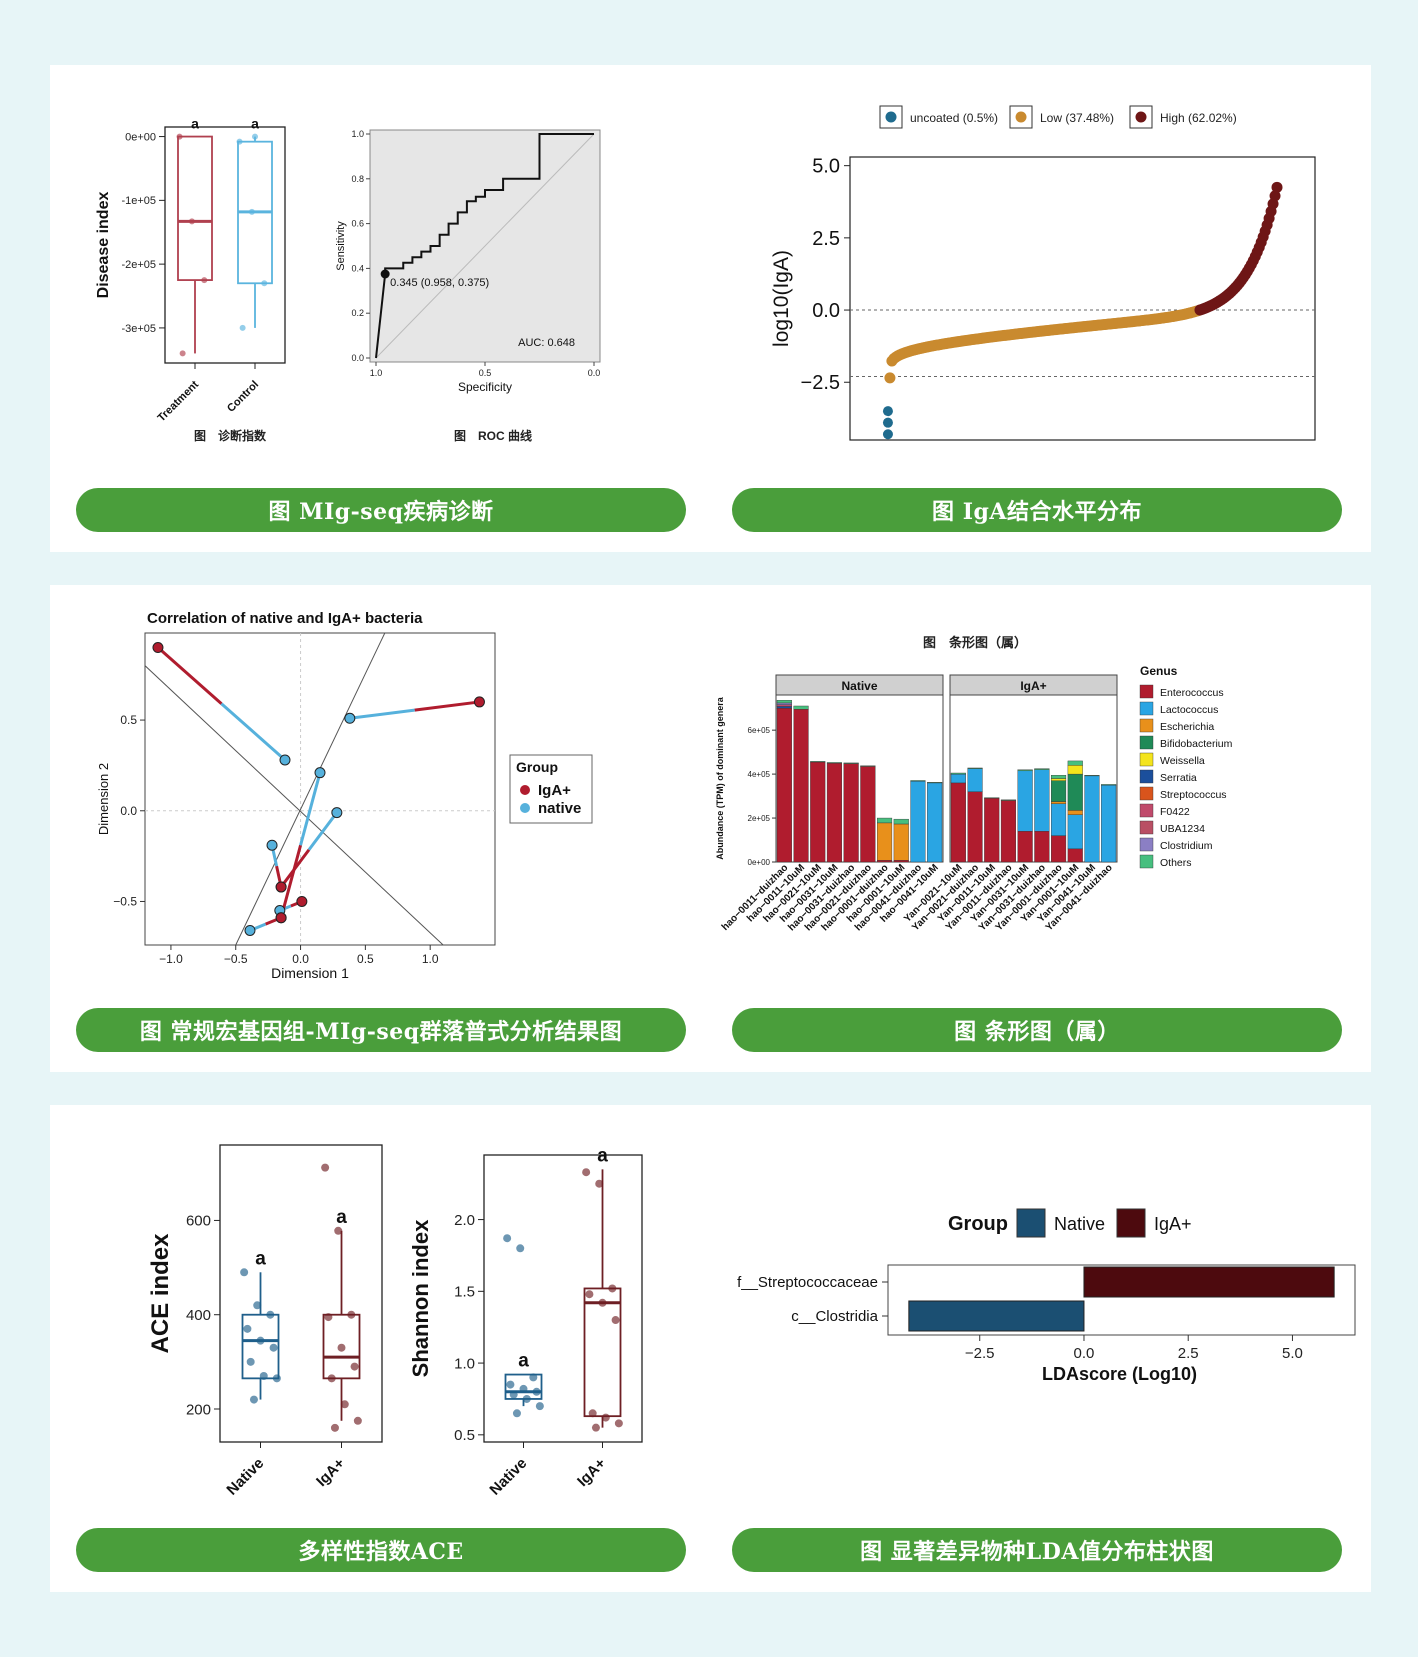 The width and height of the screenshot is (1418, 1657). I want to click on y-tick-label: 0.8, so click(357, 179).